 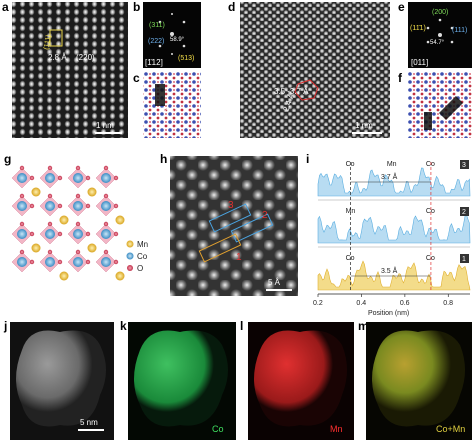 What do you see at coordinates (400, 78) in the screenshot?
I see `panel-label: f` at bounding box center [400, 78].